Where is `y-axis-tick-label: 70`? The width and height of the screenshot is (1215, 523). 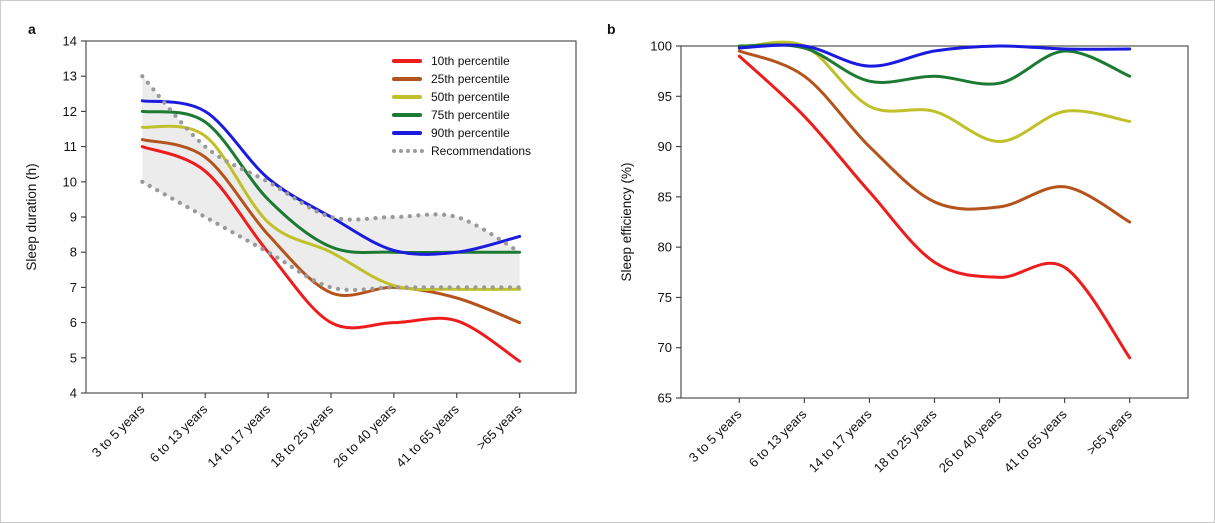
y-axis-tick-label: 70 is located at coordinates (665, 347).